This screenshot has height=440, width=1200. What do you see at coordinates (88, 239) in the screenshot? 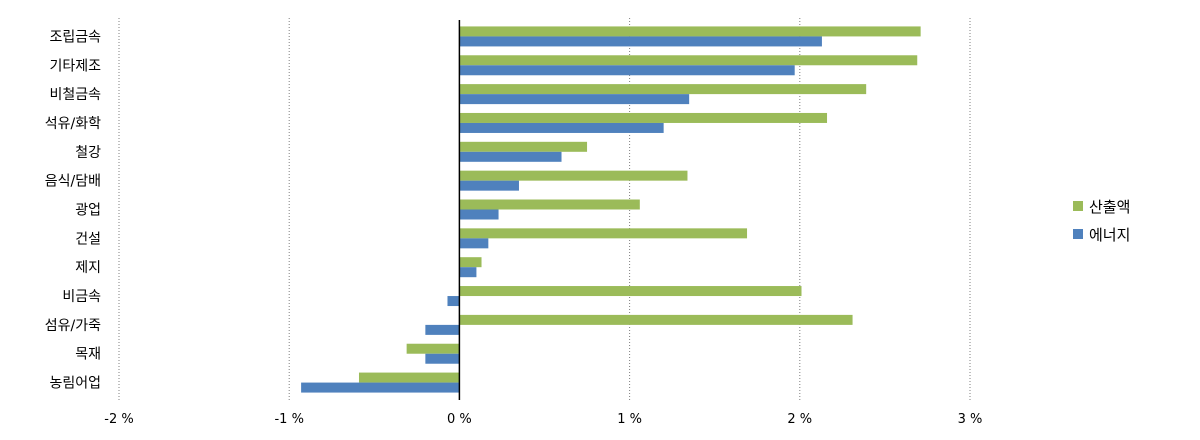
I see `category-label: 건설` at bounding box center [88, 239].